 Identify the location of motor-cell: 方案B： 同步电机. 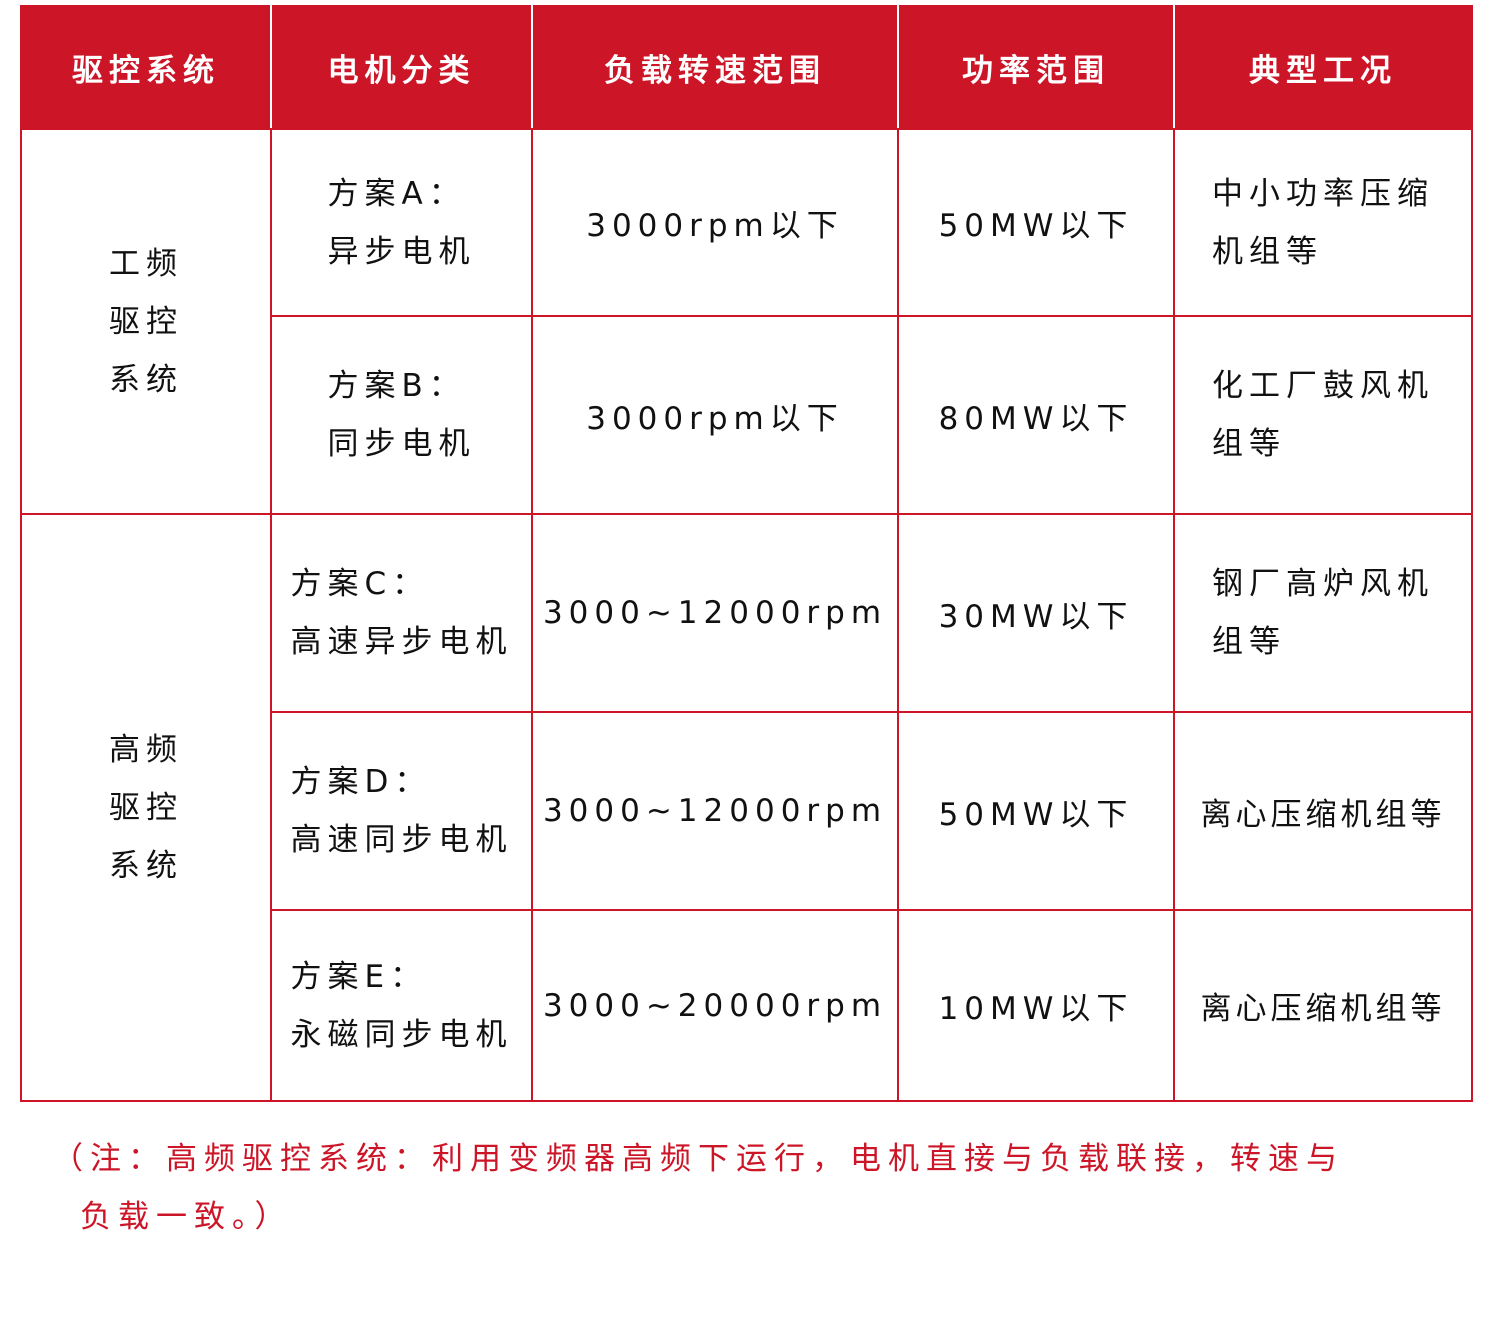
(401, 415).